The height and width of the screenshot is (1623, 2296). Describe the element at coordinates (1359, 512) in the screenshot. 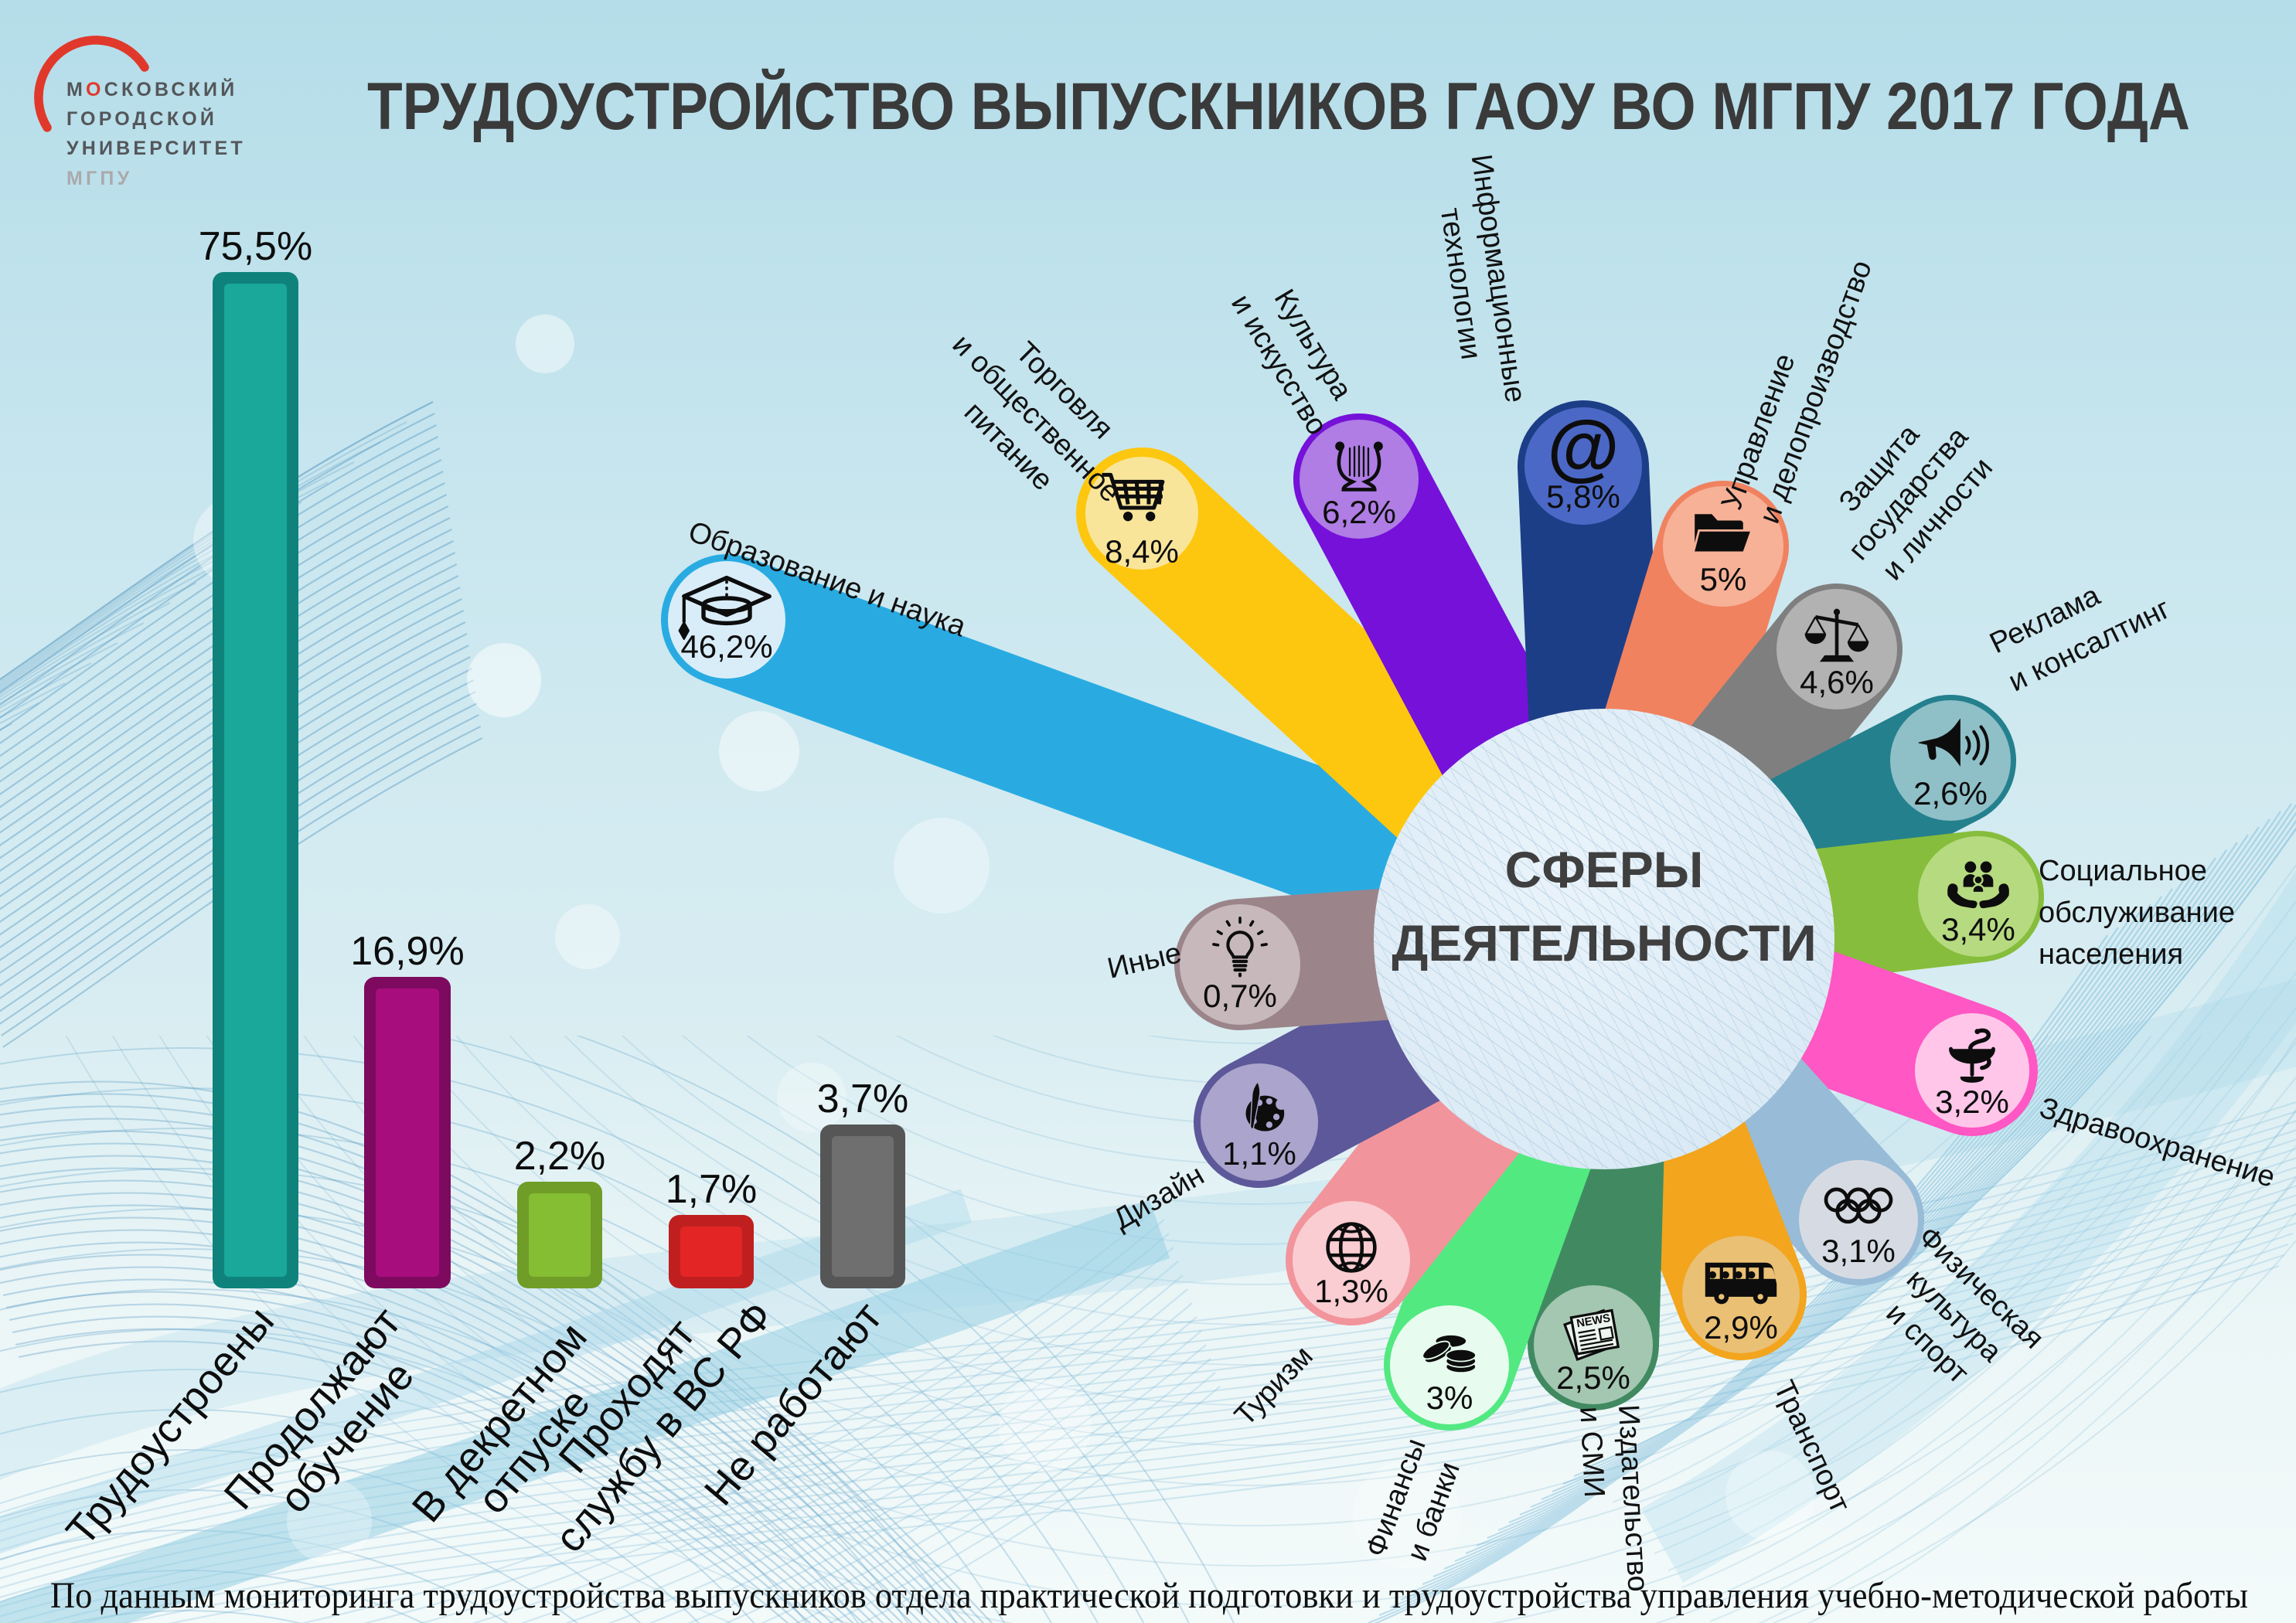

I see `svg-text: 6,2%` at that location.